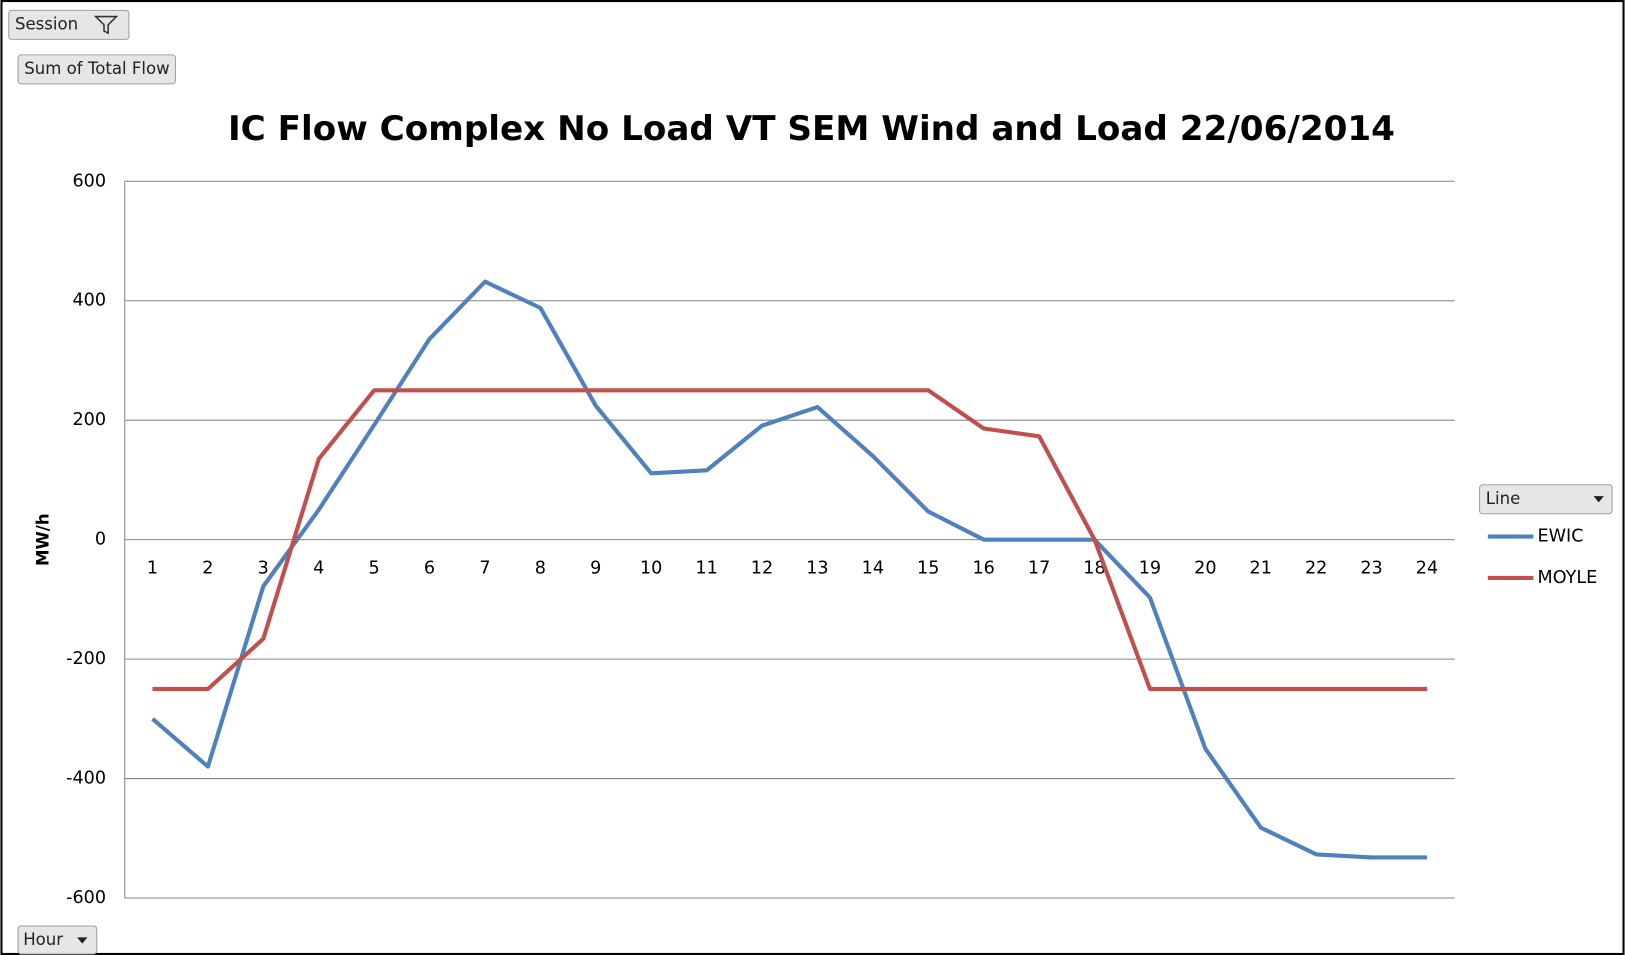 The image size is (1625, 955). What do you see at coordinates (152, 569) in the screenshot?
I see `x-tick-label: 1` at bounding box center [152, 569].